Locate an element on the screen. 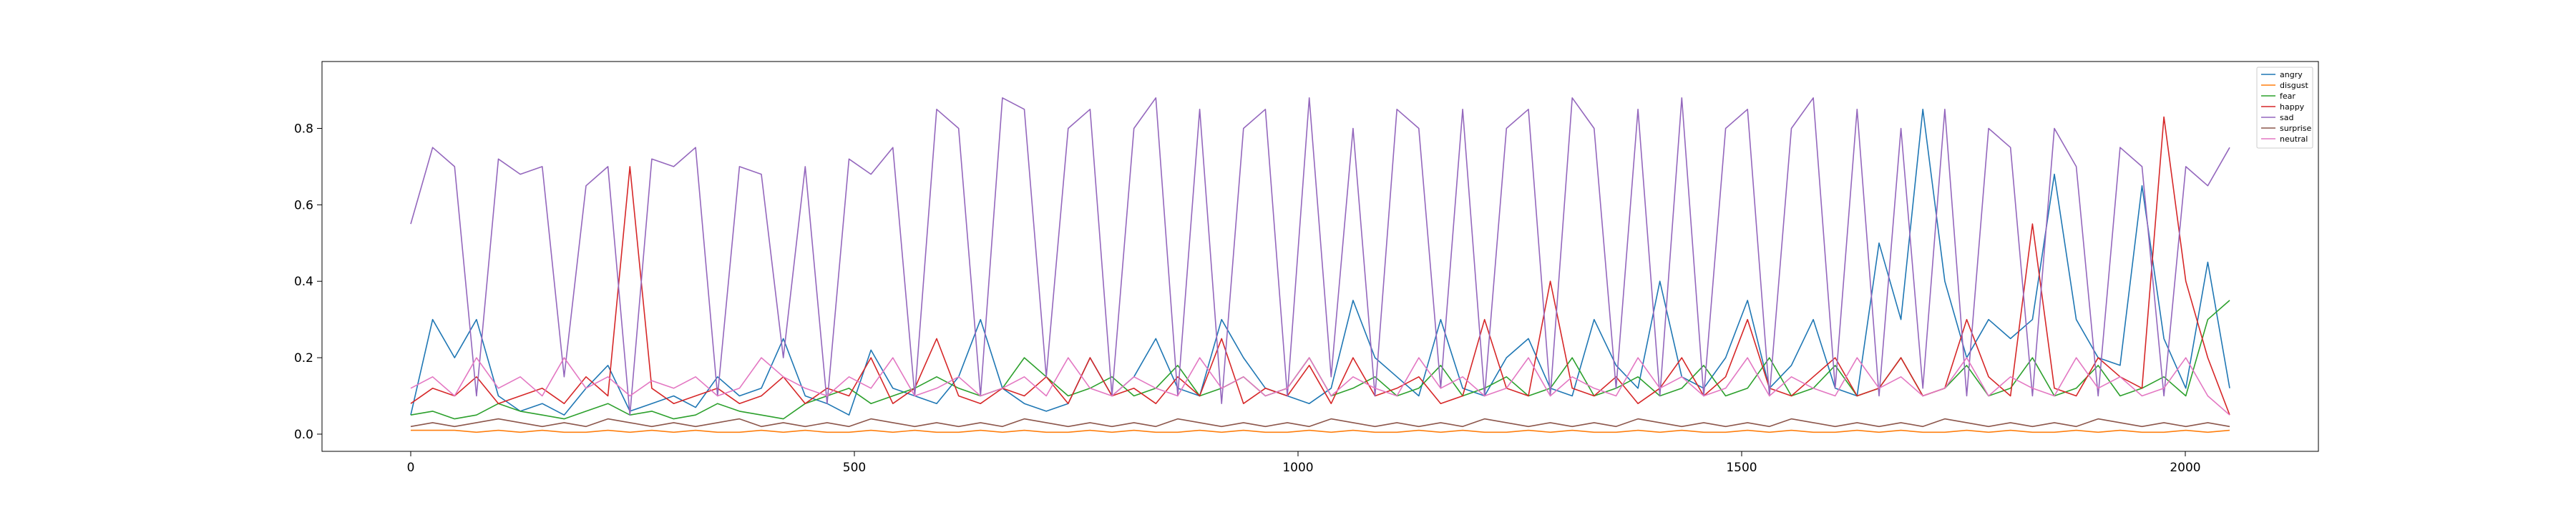 Image resolution: width=2576 pixels, height=515 pixels. legend-label-surprise: surprise is located at coordinates (2296, 128).